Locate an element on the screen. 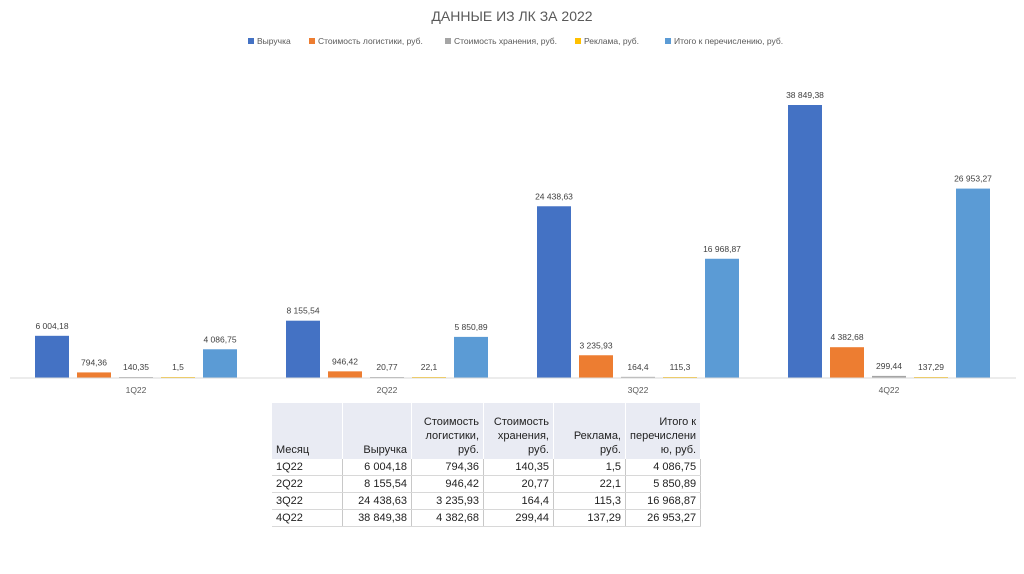  table-header-4: Реклама, руб. is located at coordinates (589, 431).